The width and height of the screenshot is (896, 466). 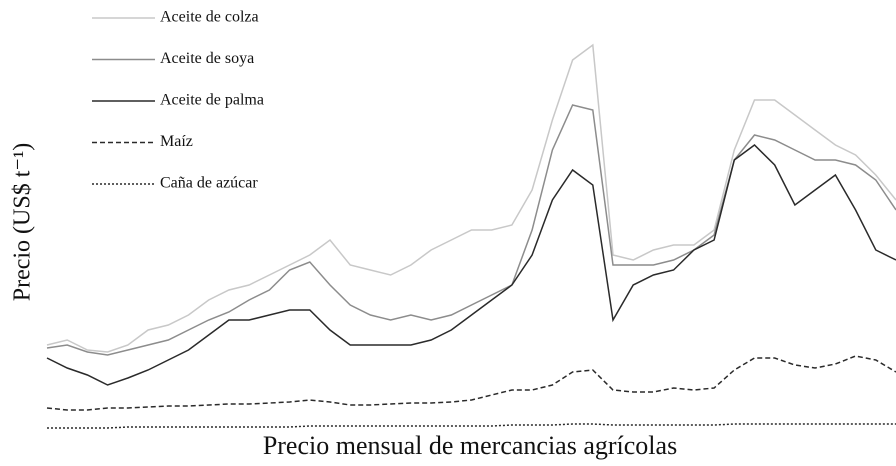 I want to click on legend-label: Aceite de colza, so click(x=209, y=17).